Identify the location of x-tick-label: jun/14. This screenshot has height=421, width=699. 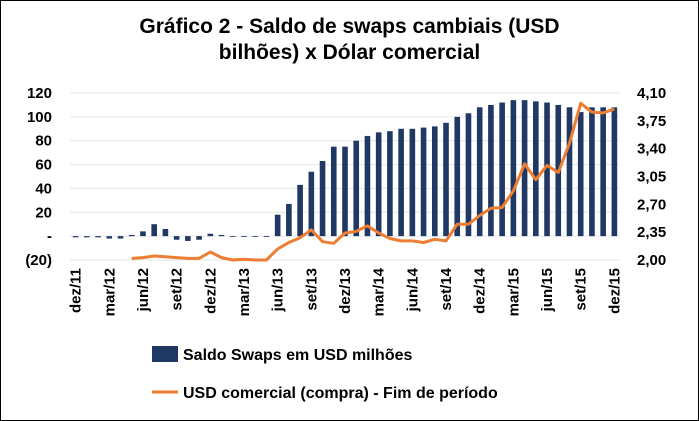
(412, 289).